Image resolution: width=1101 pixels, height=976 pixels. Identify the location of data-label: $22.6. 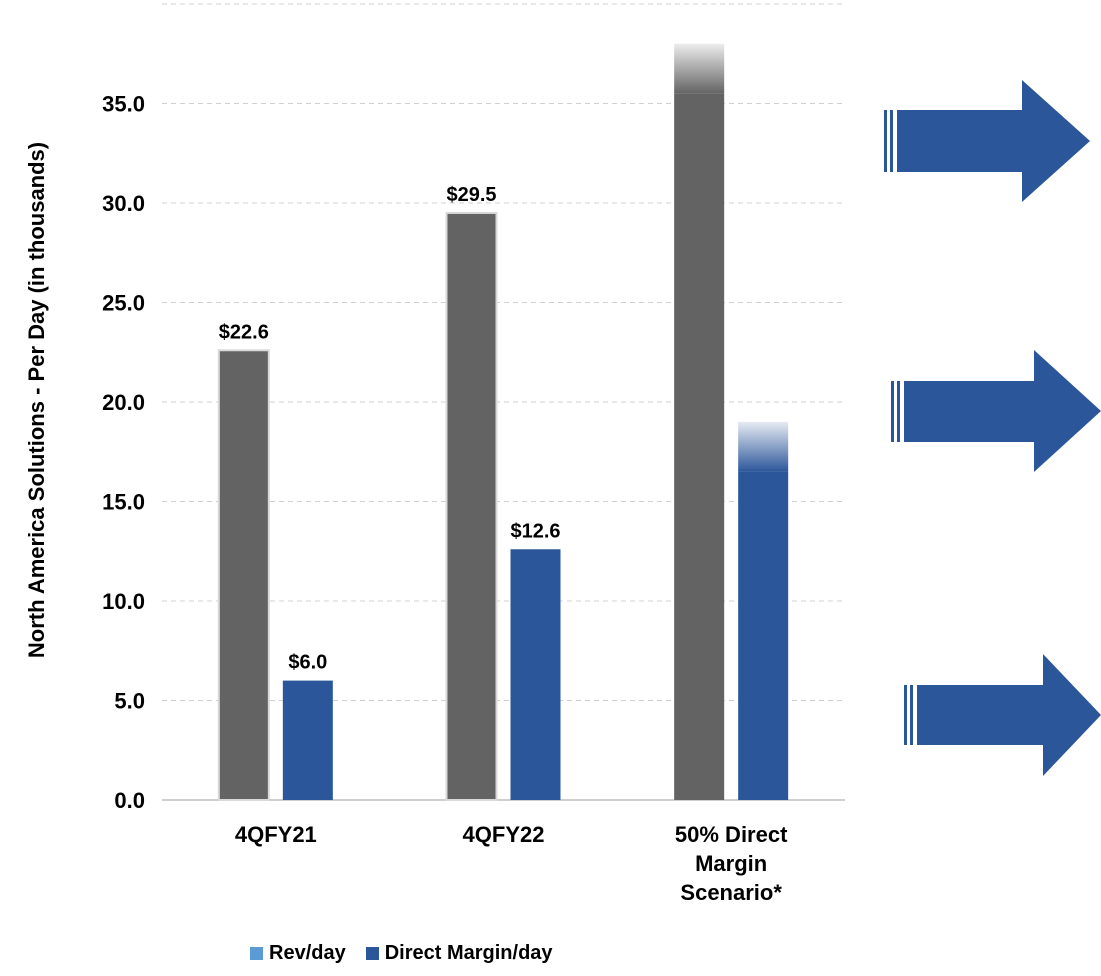
(244, 332).